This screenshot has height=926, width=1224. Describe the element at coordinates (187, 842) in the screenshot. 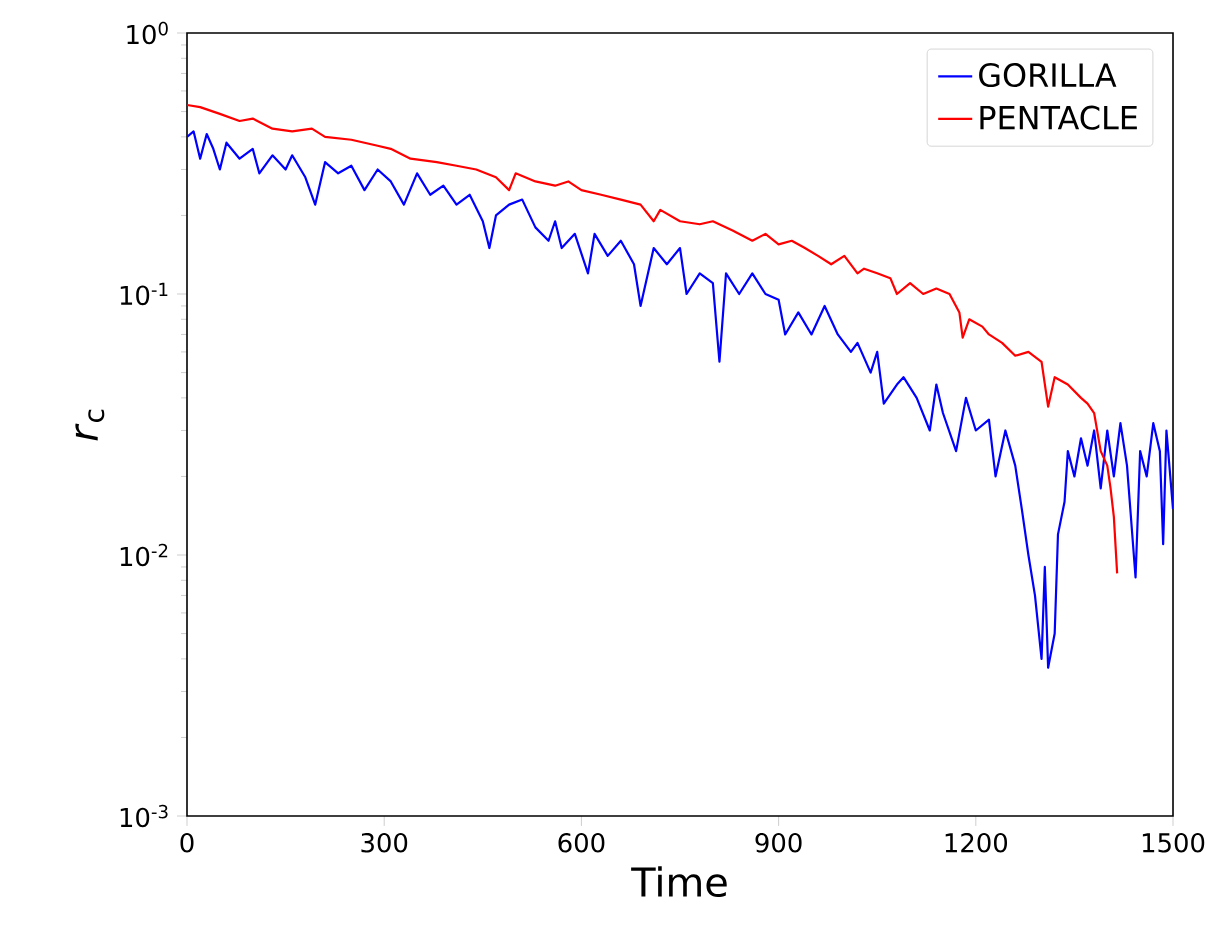

I see `x-tick-label: 0` at that location.